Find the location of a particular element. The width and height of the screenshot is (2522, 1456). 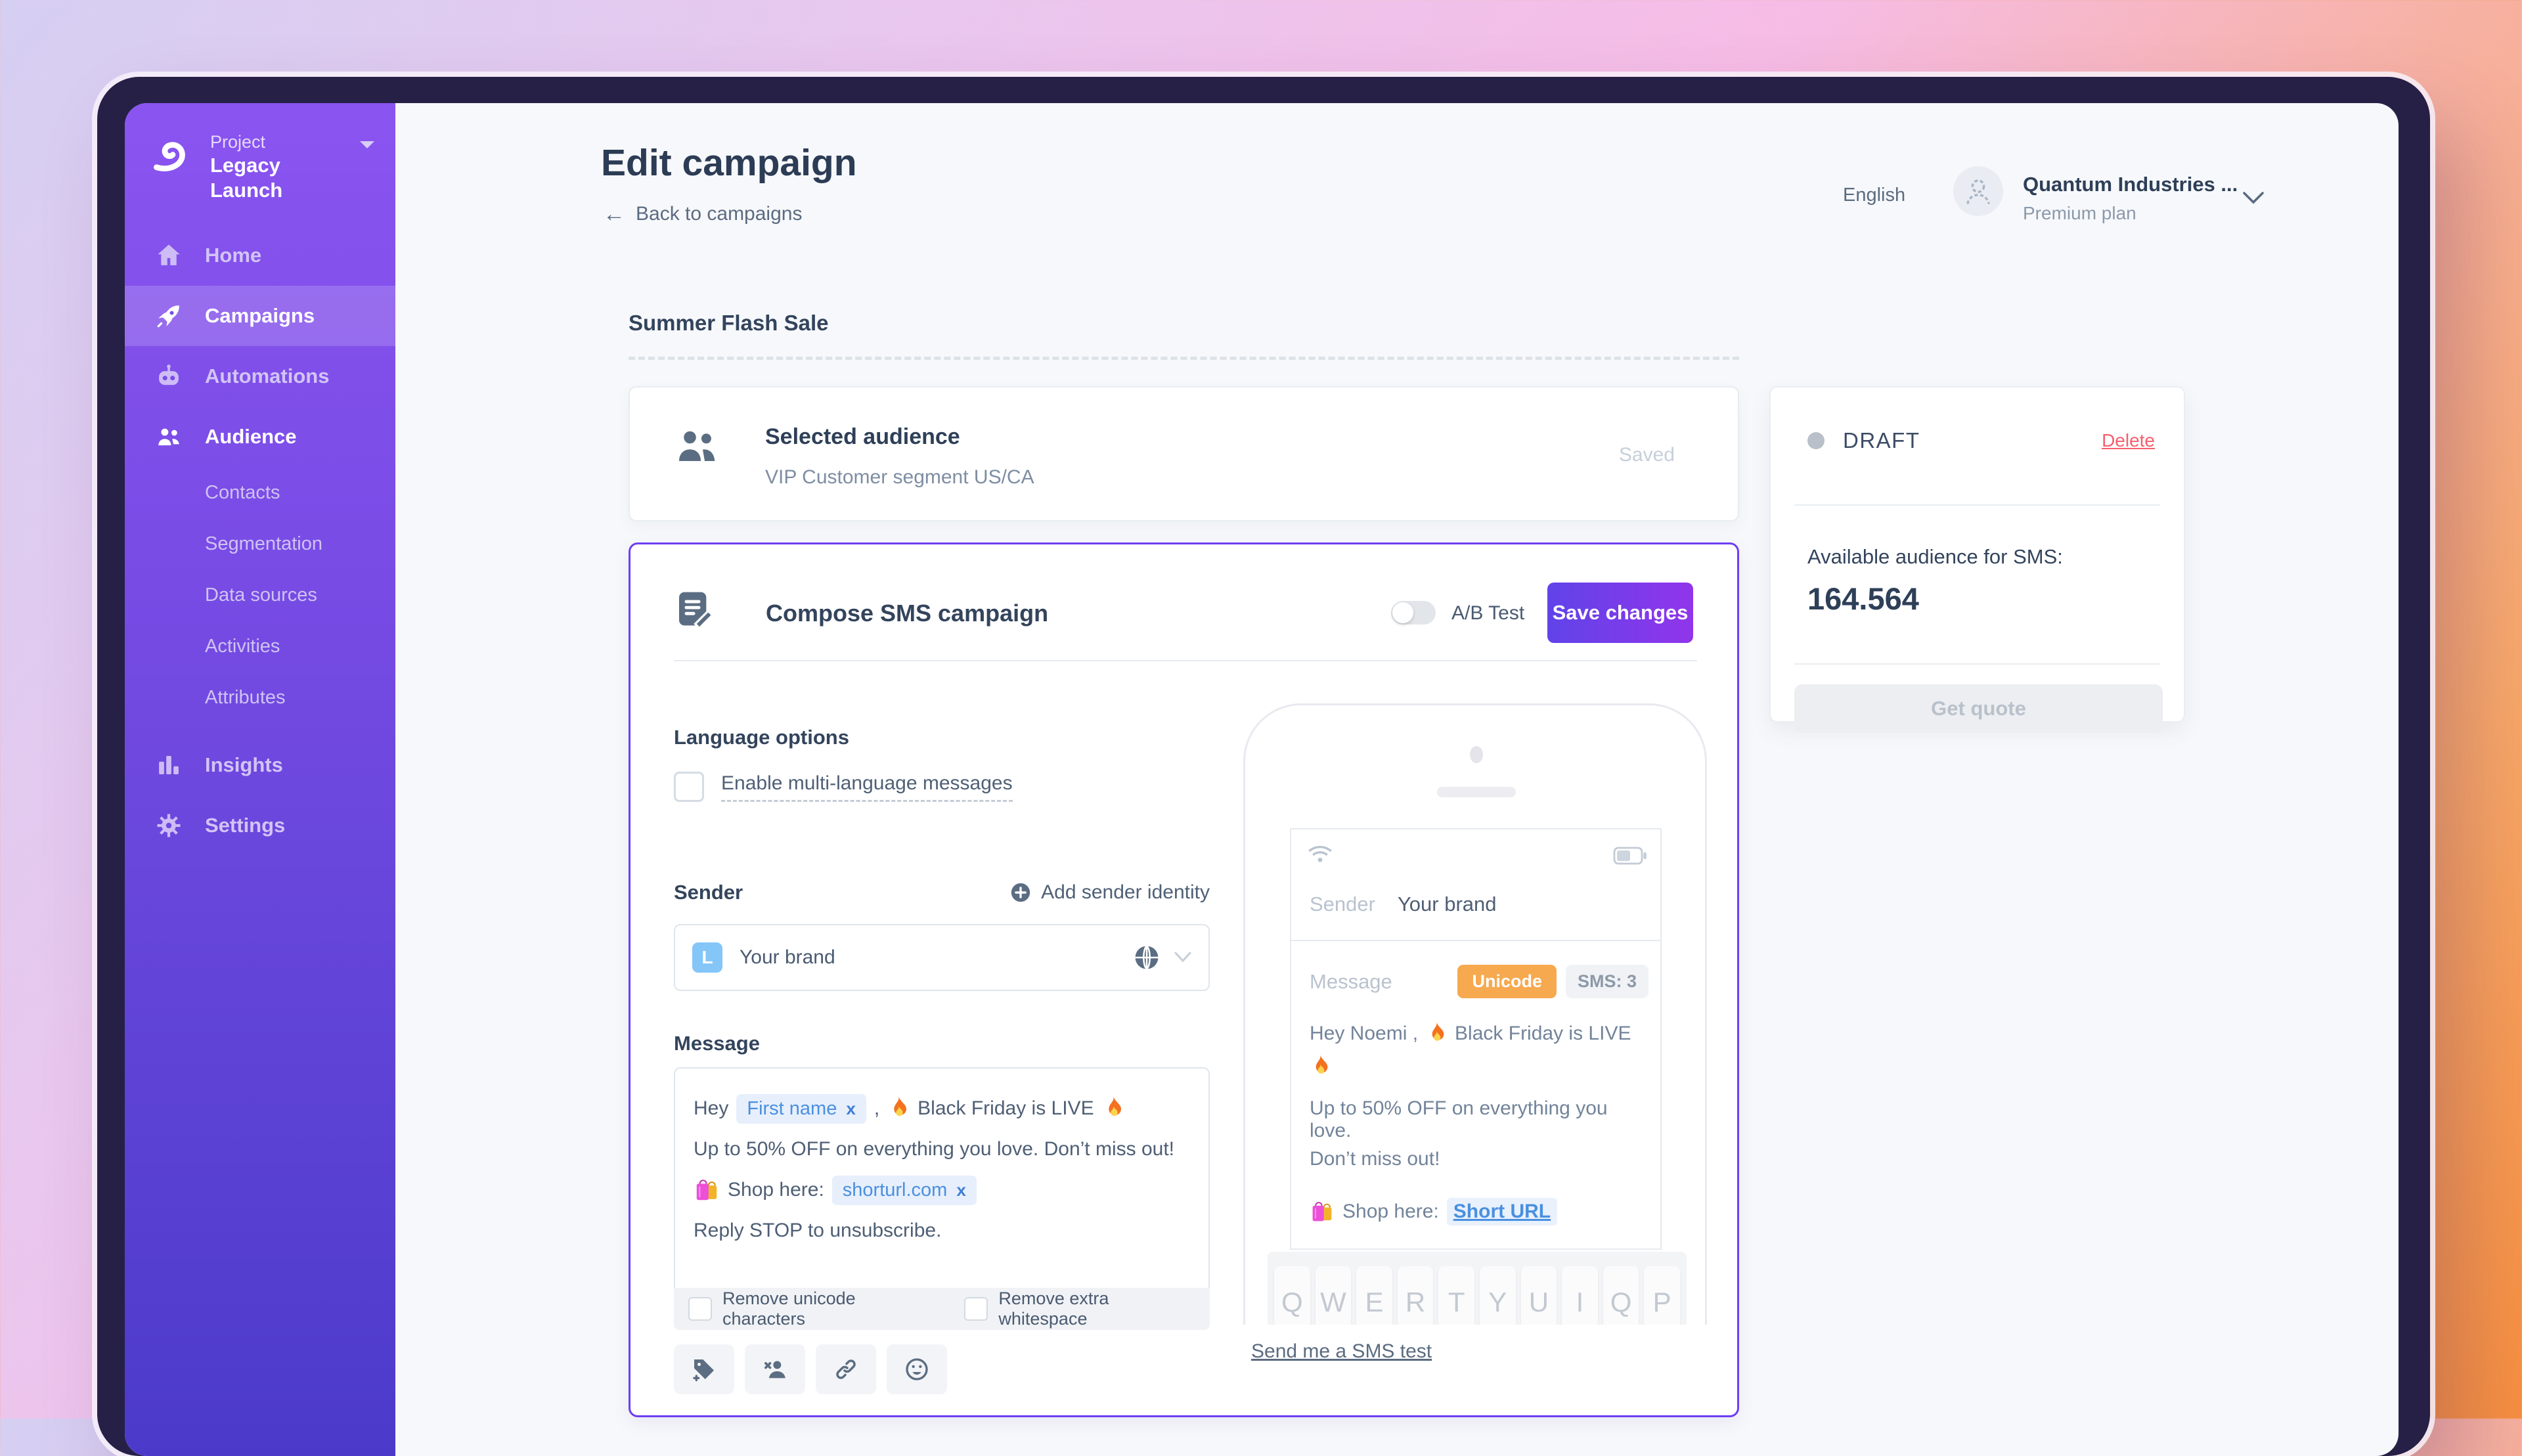

key-q: Q is located at coordinates (1292, 1295).